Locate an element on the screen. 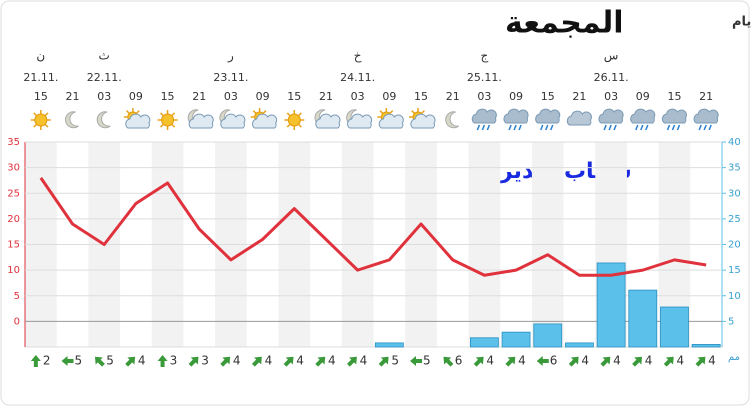  hour-label: 21 is located at coordinates (326, 96).